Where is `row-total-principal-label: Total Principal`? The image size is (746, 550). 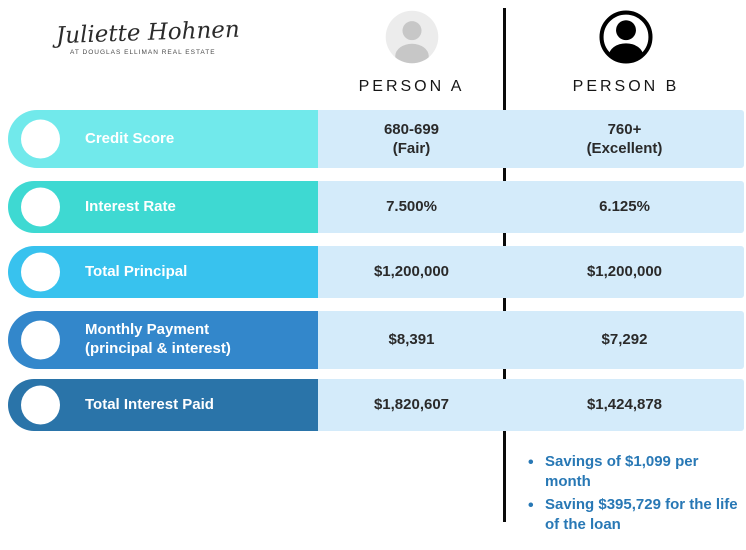
row-total-principal-label: Total Principal is located at coordinates (136, 271).